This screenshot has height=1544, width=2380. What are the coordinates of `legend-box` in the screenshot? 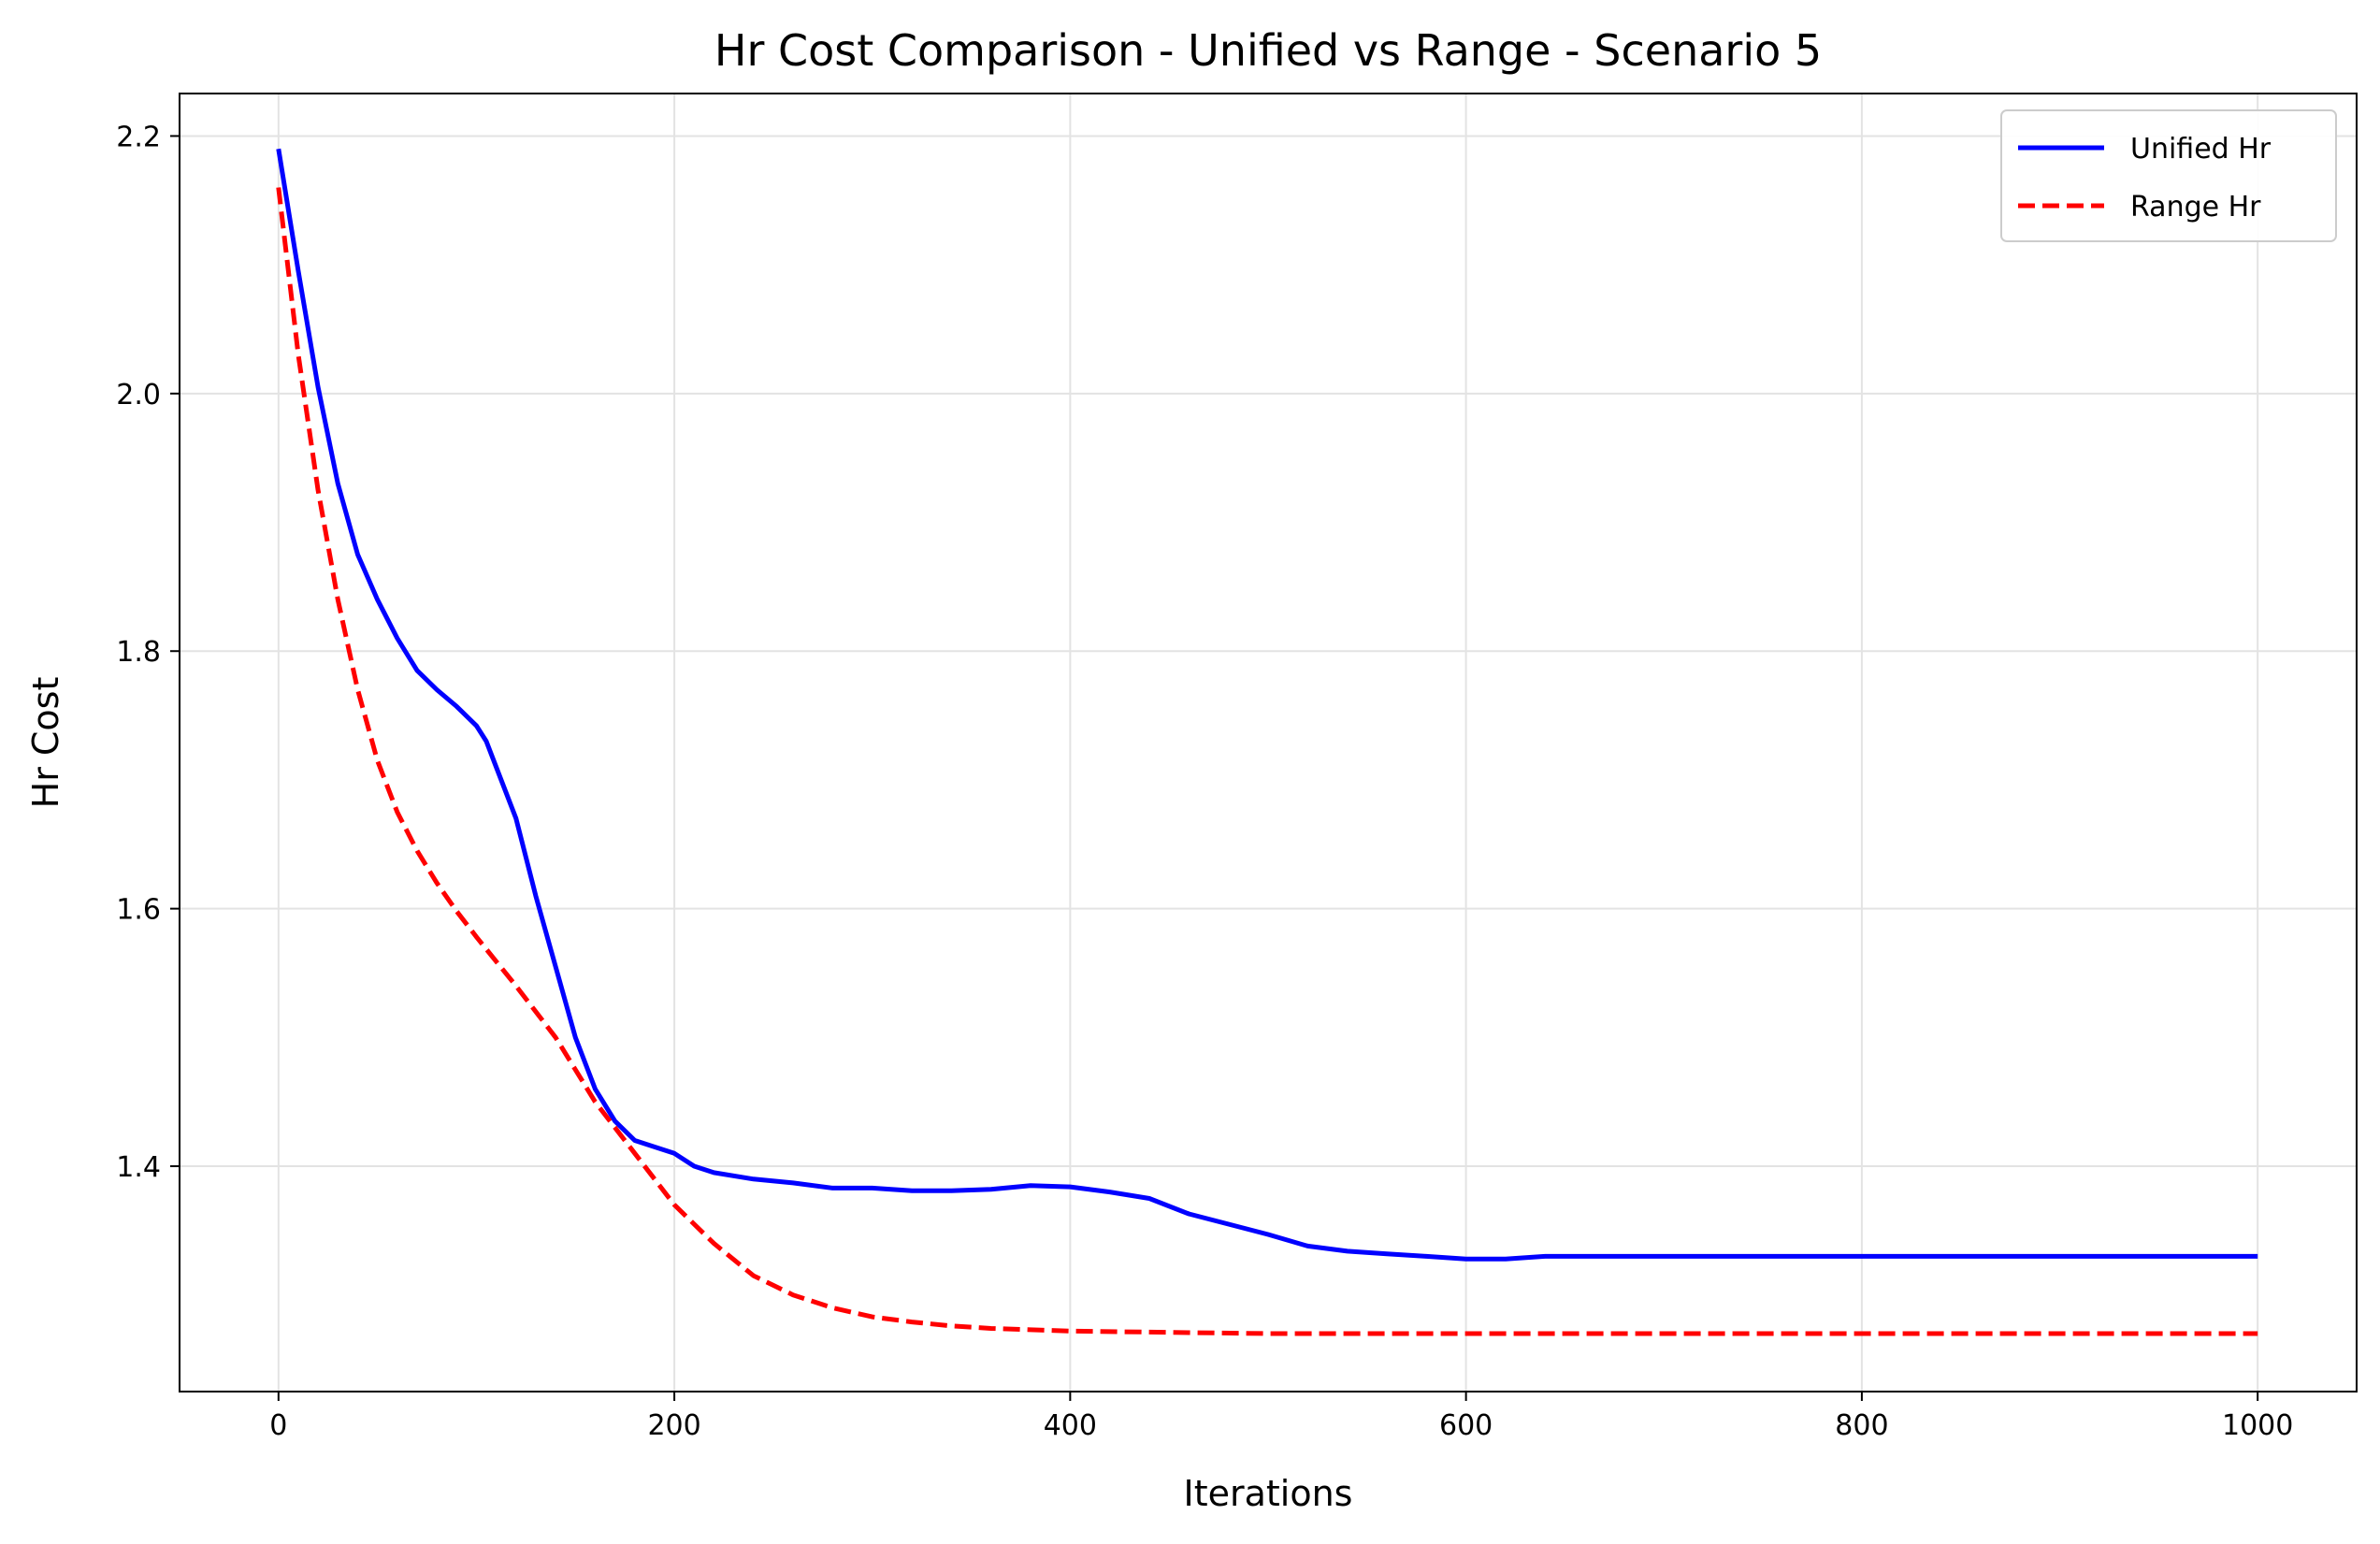 It's located at (2168, 175).